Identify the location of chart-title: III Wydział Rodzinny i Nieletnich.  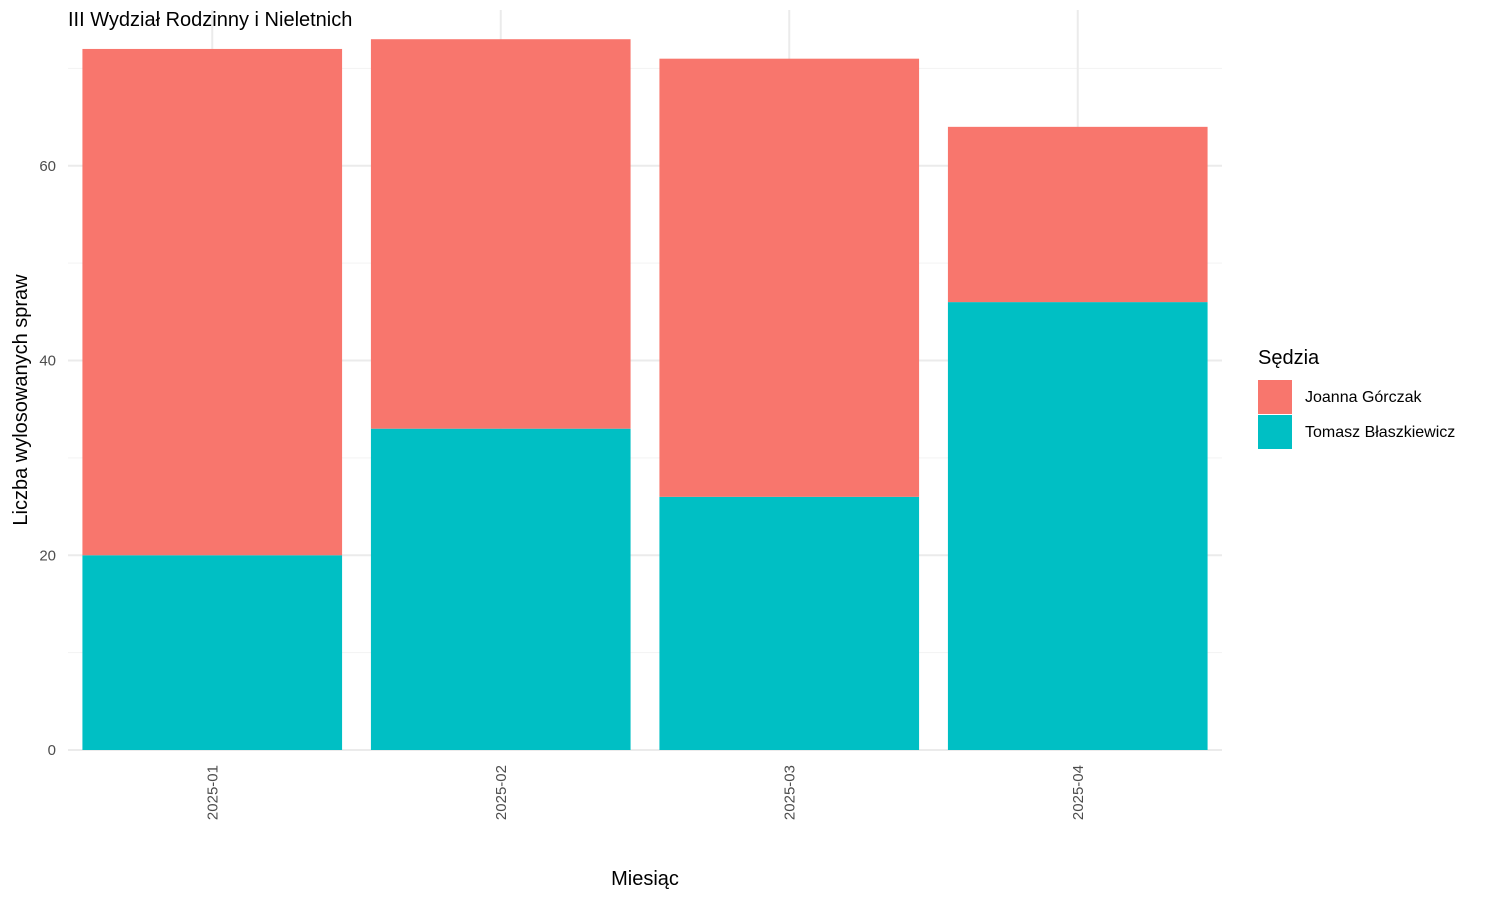
(210, 20).